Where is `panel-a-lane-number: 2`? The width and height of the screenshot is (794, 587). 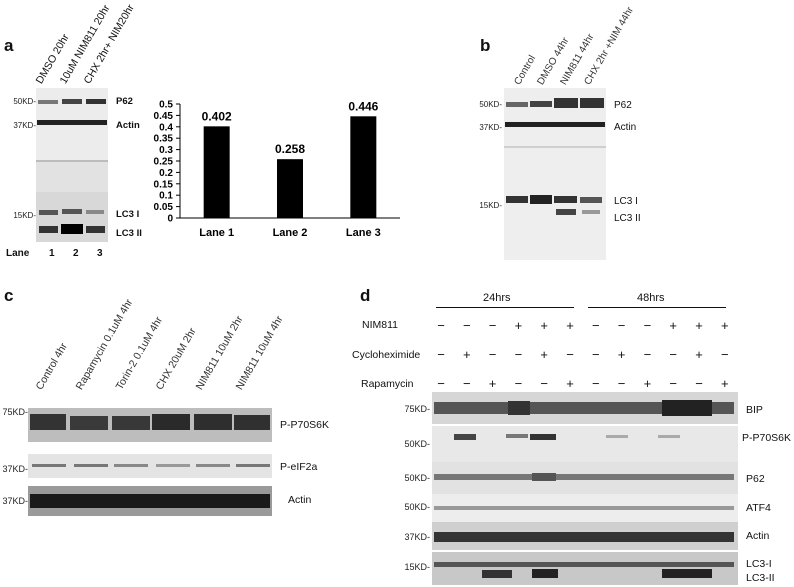 panel-a-lane-number: 2 is located at coordinates (76, 253).